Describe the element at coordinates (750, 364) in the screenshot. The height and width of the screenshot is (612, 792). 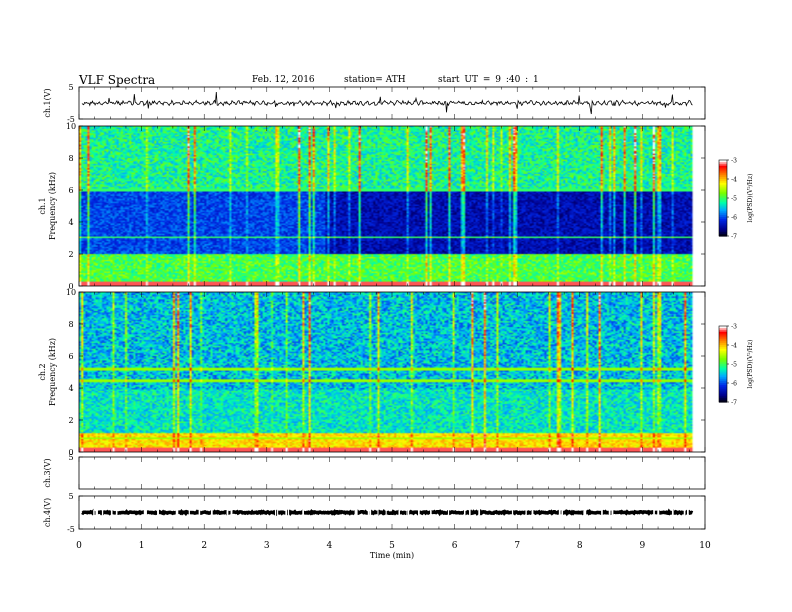
I see `colorbar-label: log(PSD)(V²/Hz)` at that location.